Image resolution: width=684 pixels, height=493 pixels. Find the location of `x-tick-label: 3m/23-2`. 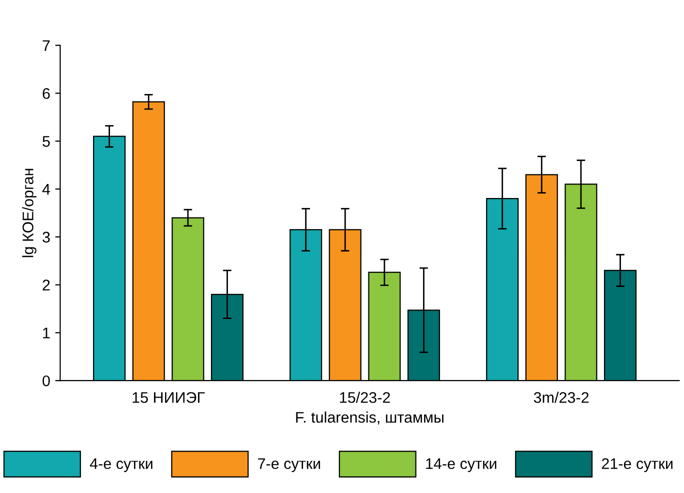

x-tick-label: 3m/23-2 is located at coordinates (561, 397).